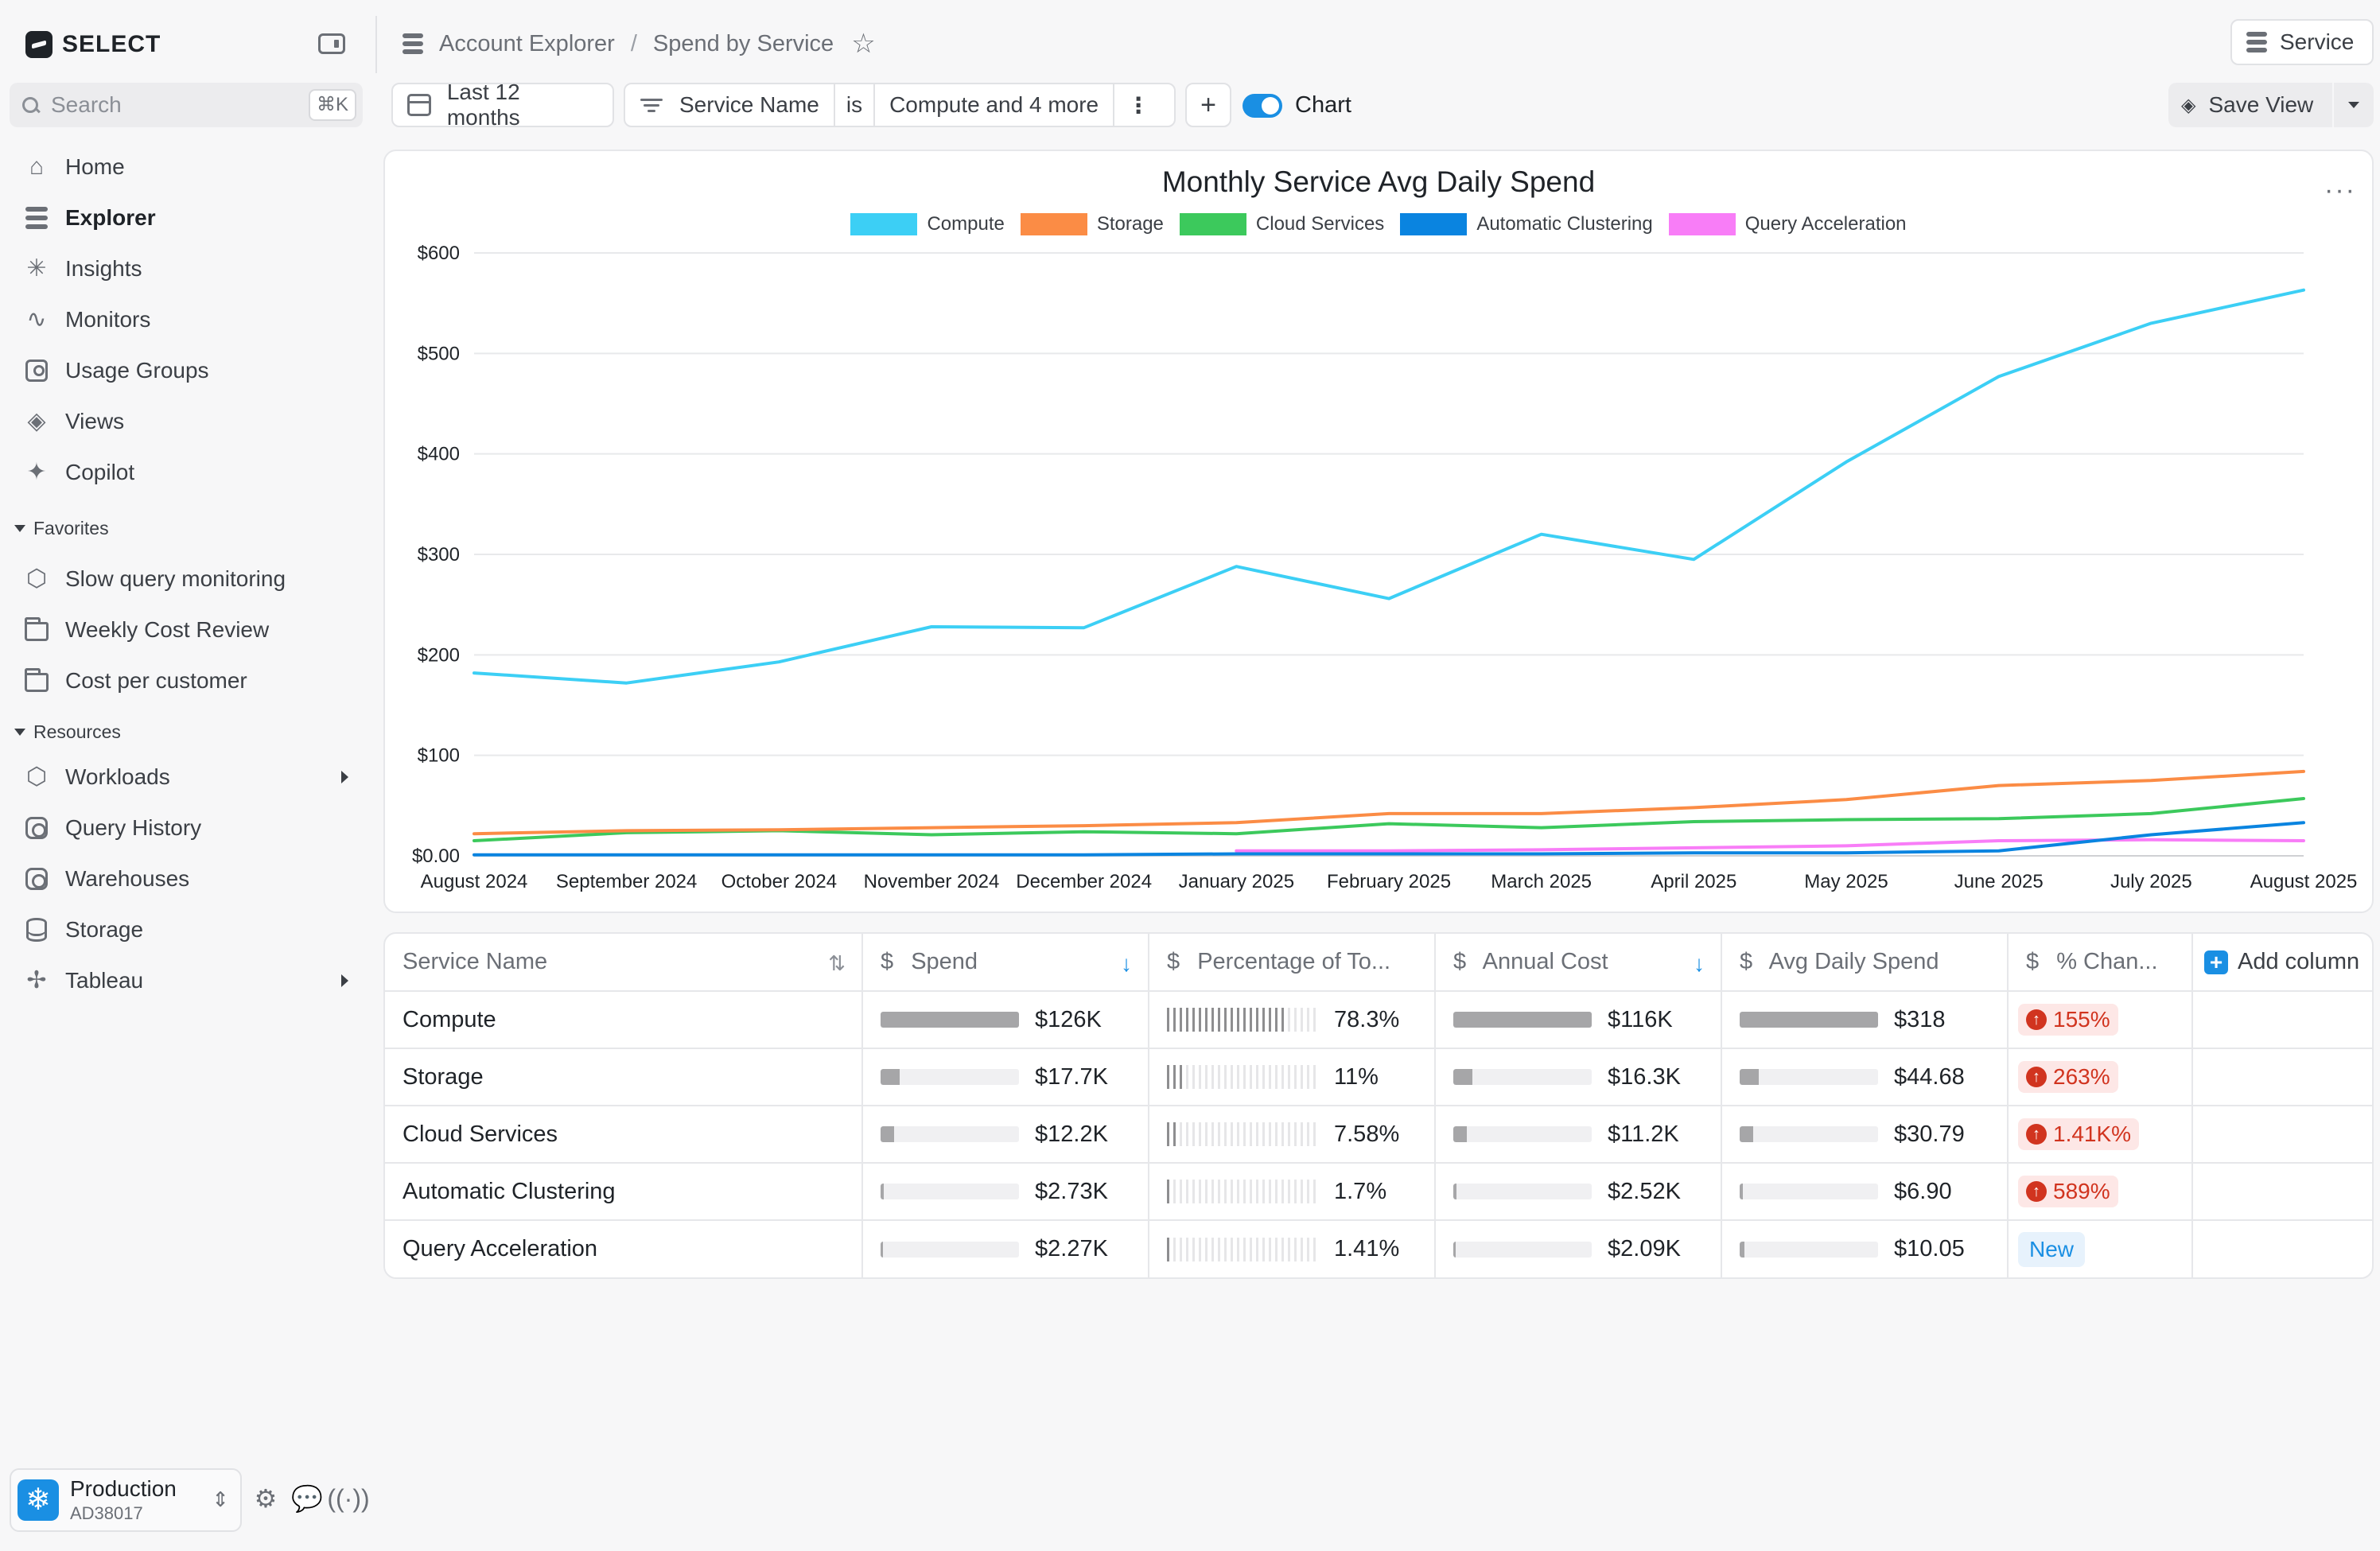 This screenshot has width=2380, height=1551. Describe the element at coordinates (103, 268) in the screenshot. I see `sidebar-item-label: Insights` at that location.